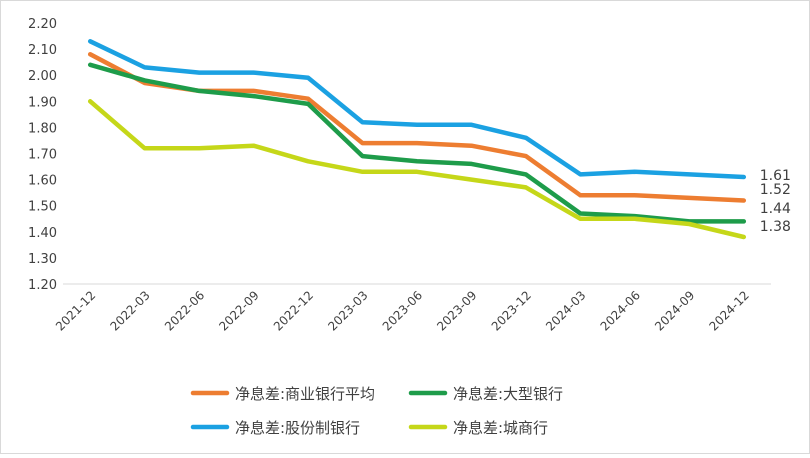 The height and width of the screenshot is (458, 810). I want to click on end-label-0: 1.52, so click(775, 190).